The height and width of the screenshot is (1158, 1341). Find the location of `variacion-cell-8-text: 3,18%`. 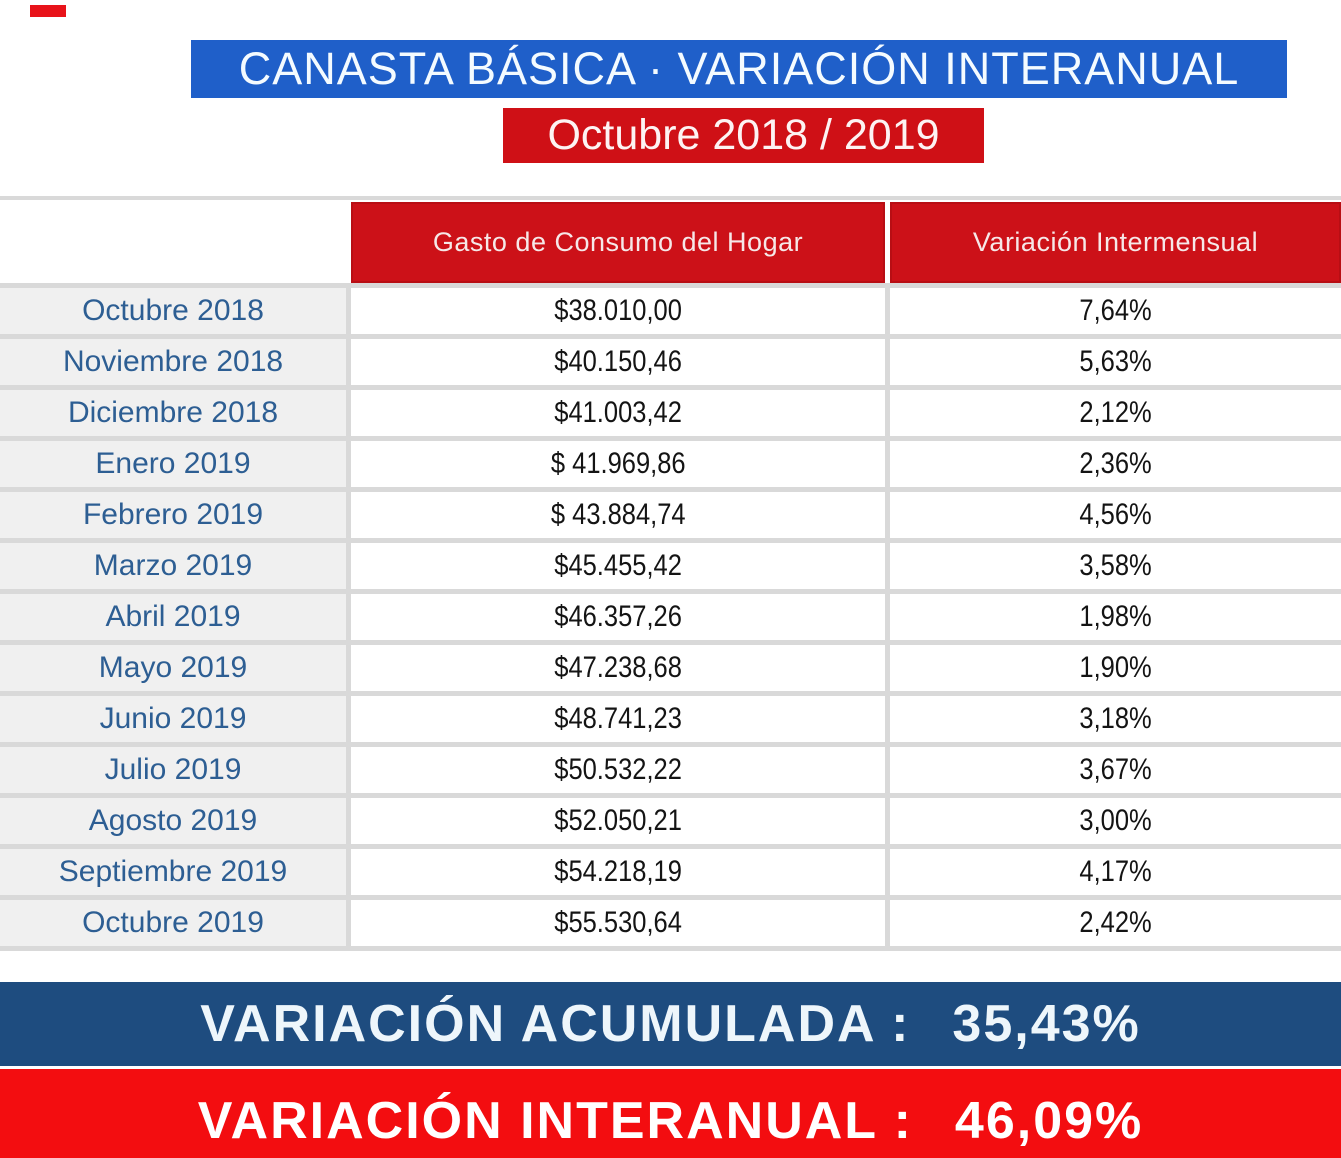

variacion-cell-8-text: 3,18% is located at coordinates (1115, 718).